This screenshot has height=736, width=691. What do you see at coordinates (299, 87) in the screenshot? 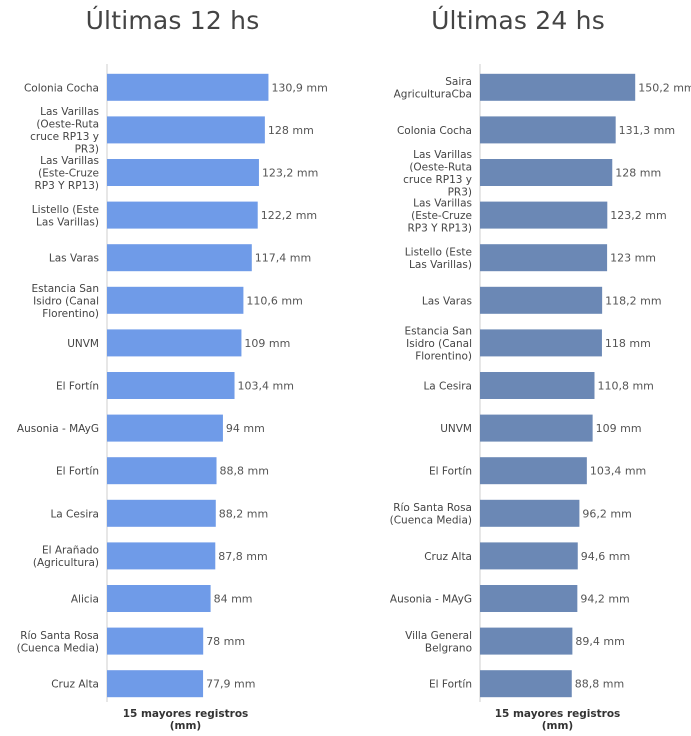
I see `data-label: 130,9 mm` at bounding box center [299, 87].